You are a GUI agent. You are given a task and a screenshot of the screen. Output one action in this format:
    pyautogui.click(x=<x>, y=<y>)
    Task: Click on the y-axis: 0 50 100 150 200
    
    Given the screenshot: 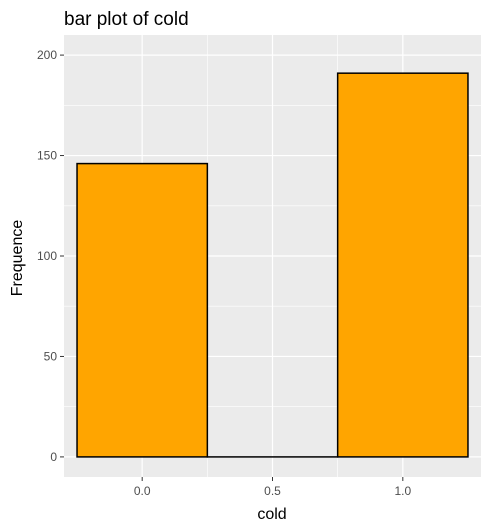 What is the action you would take?
    pyautogui.click(x=50, y=256)
    